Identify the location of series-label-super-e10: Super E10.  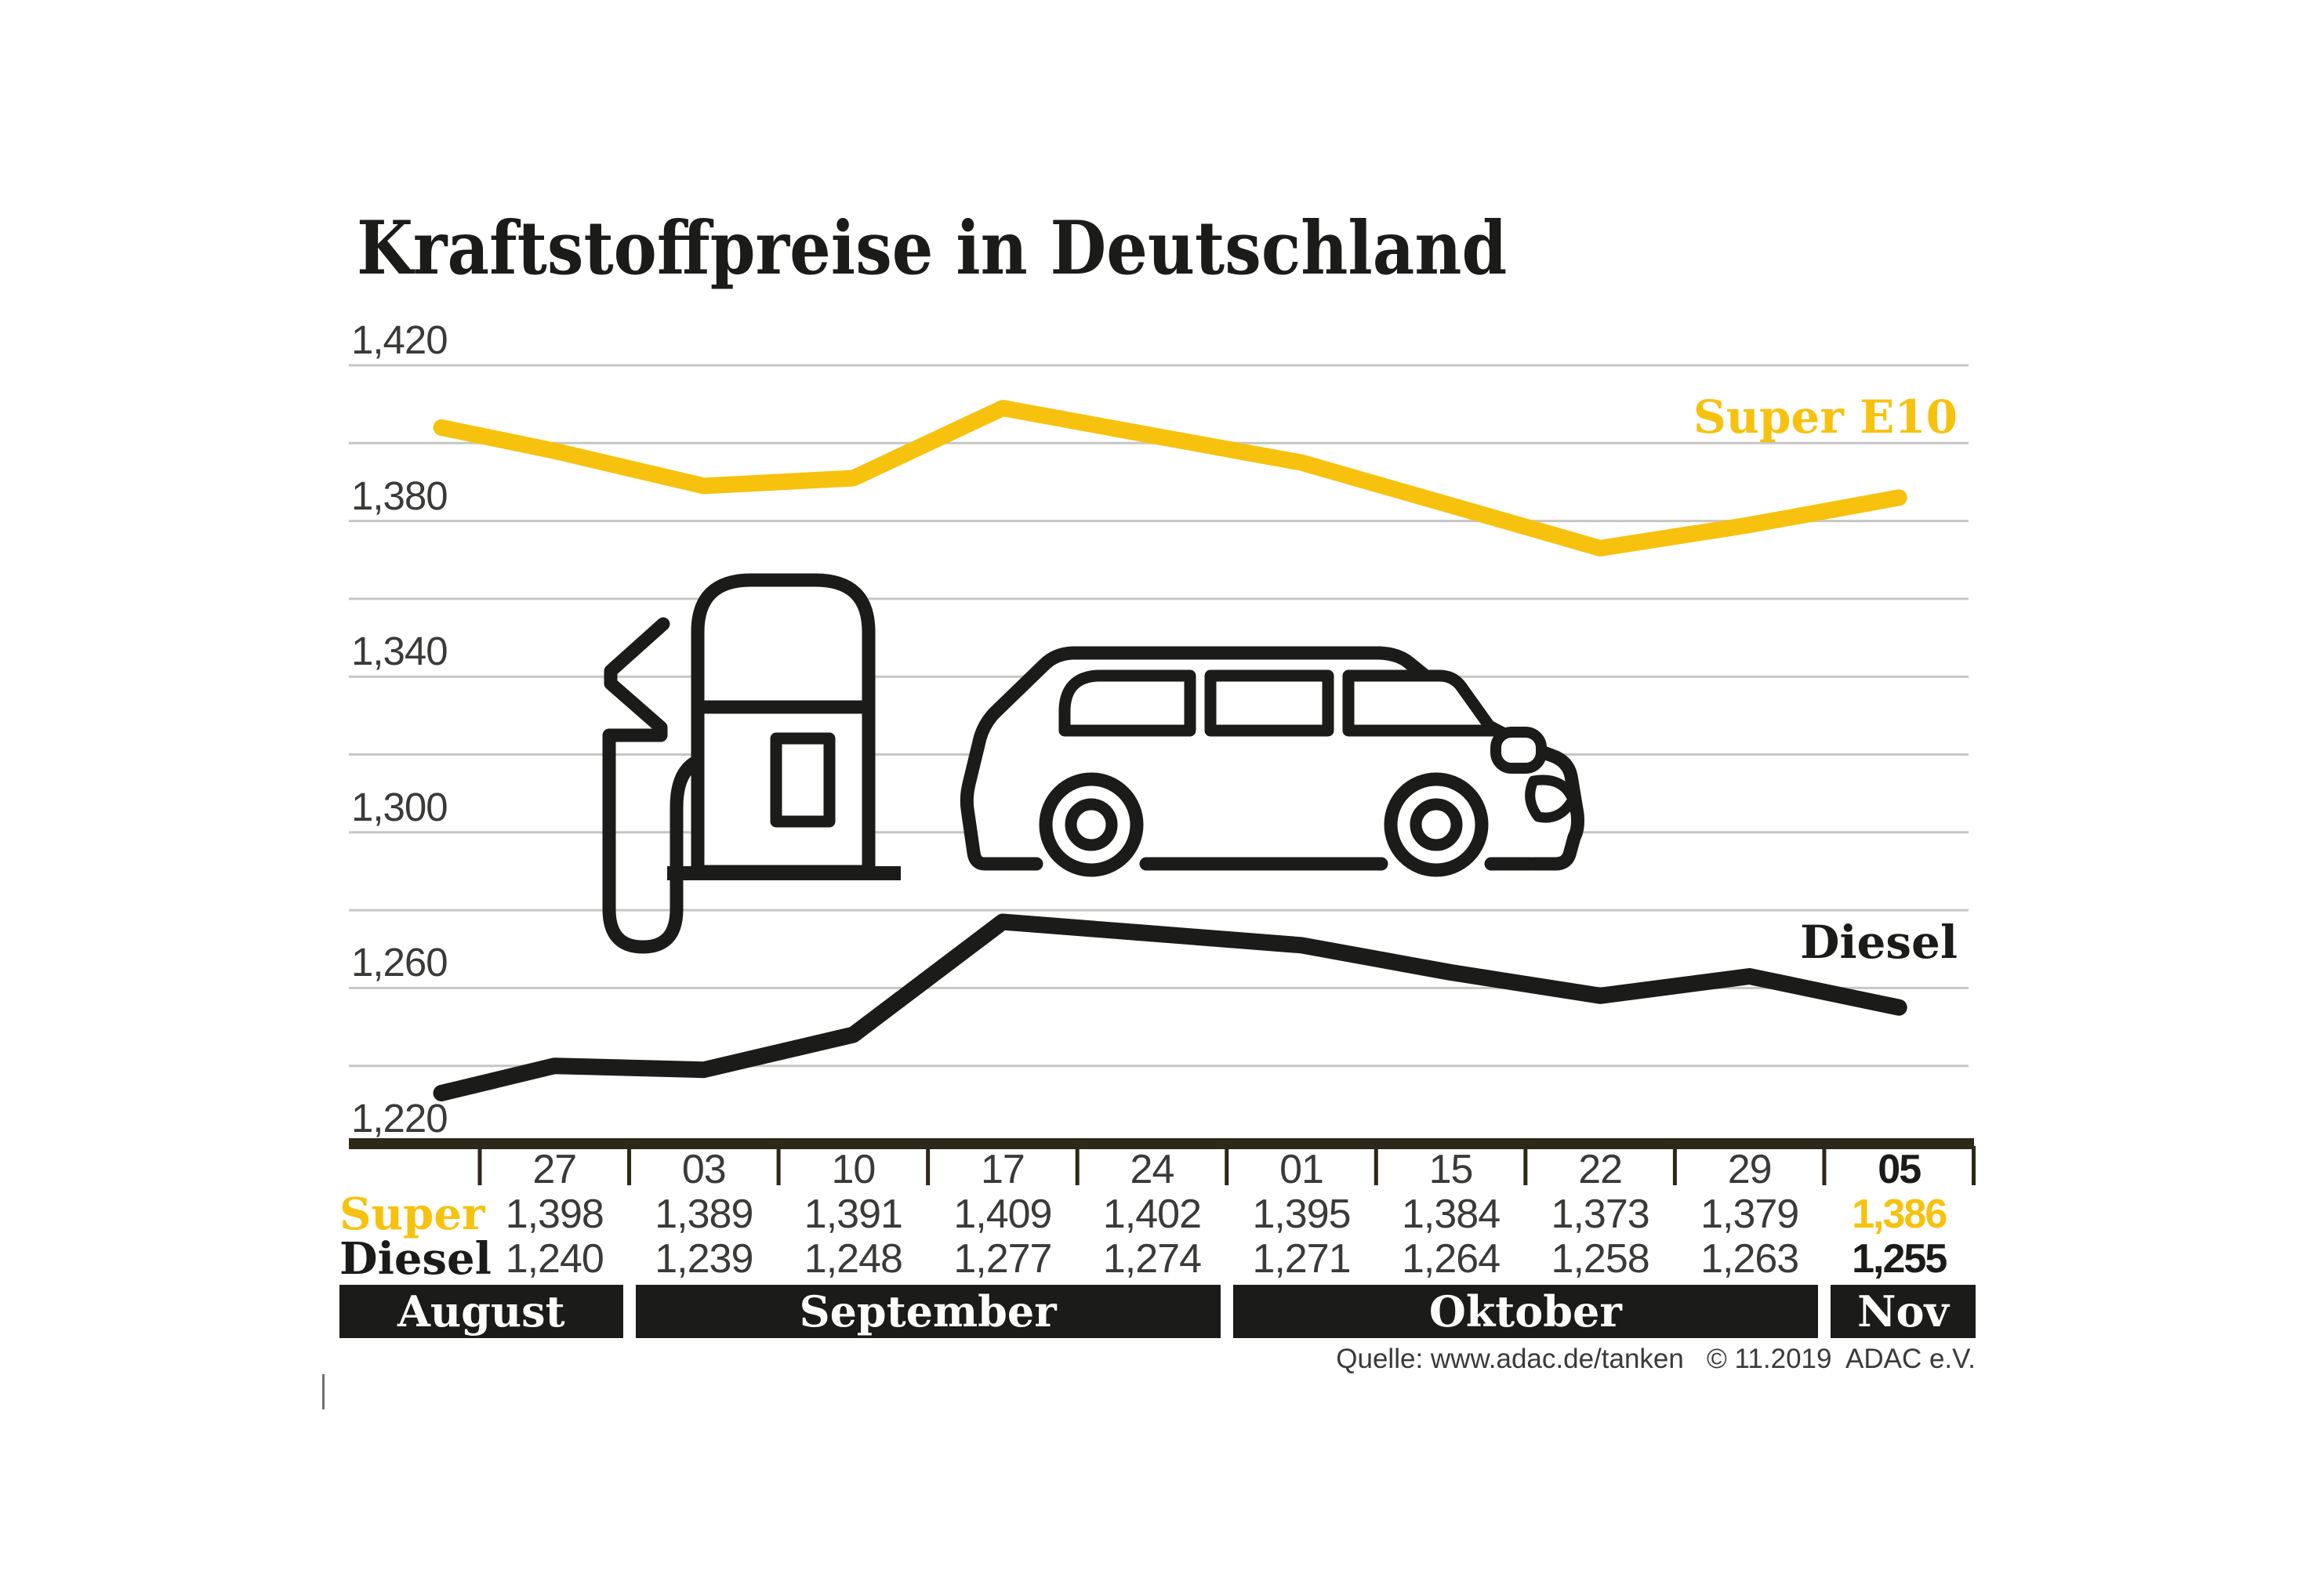
(1825, 417).